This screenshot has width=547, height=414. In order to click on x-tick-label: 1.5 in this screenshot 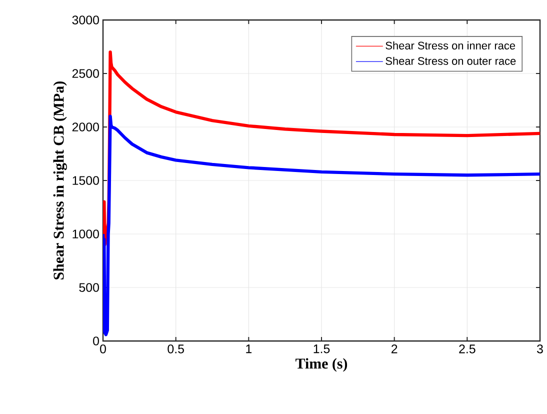, I will do `click(322, 349)`.